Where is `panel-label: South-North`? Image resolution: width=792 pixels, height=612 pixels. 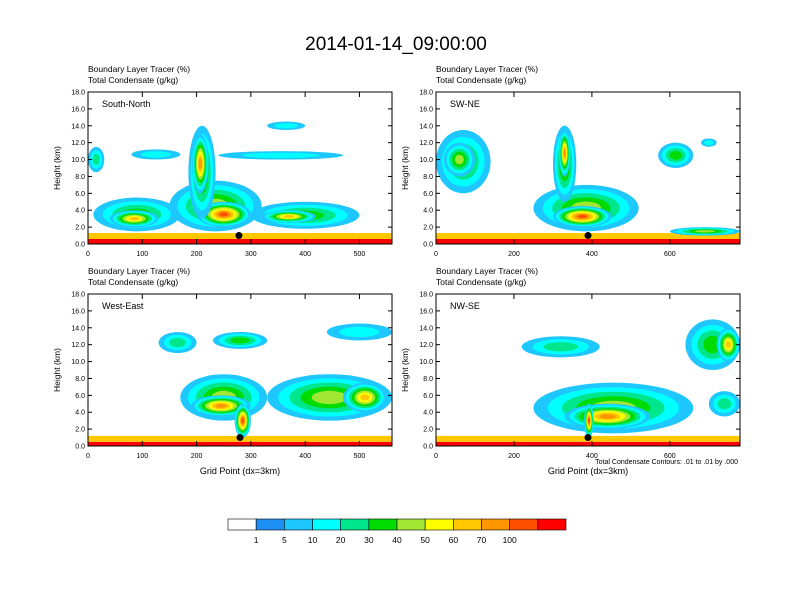
panel-label: South-North is located at coordinates (126, 104).